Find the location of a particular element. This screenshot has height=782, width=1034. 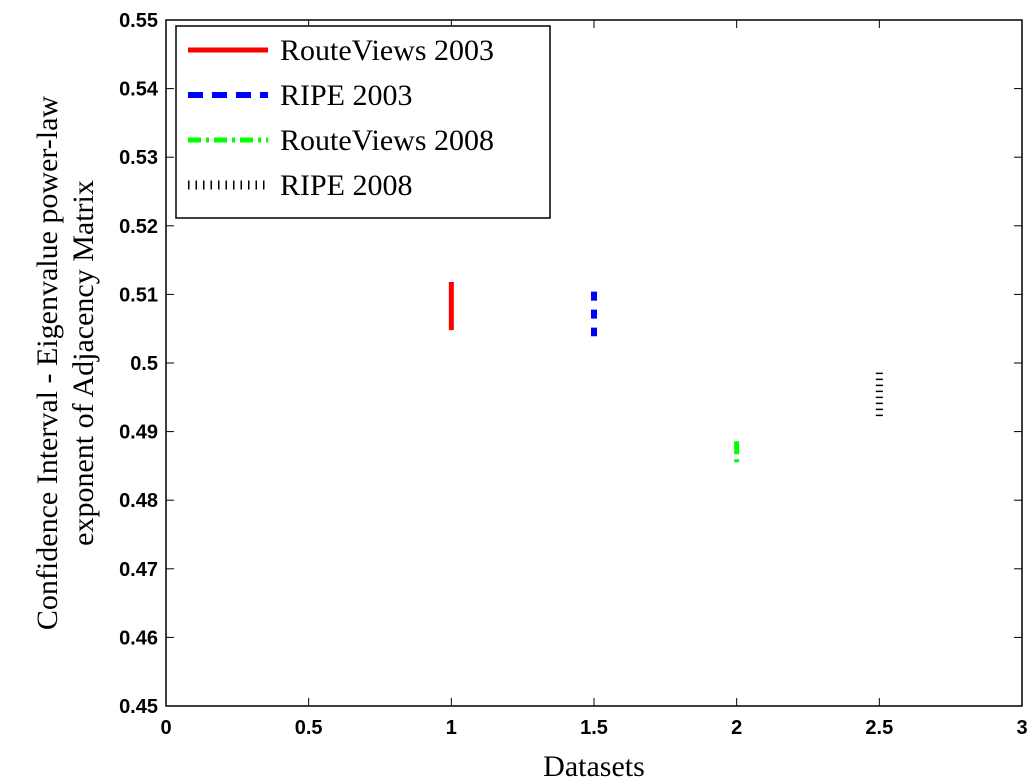

data-series is located at coordinates (665, 373).